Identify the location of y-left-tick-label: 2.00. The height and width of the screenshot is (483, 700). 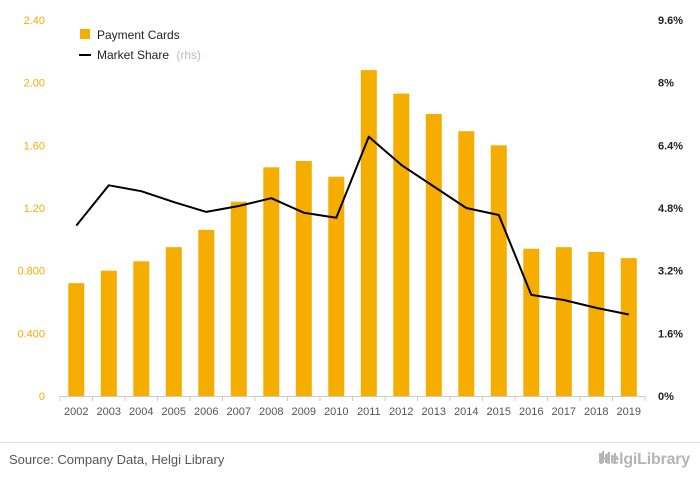
(34, 84).